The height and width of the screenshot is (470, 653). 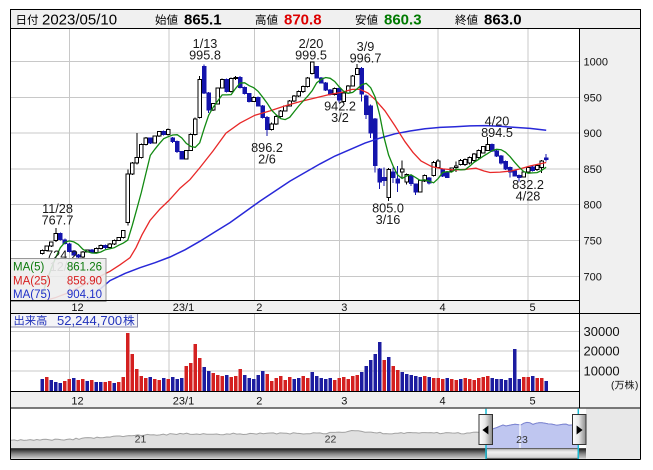 What do you see at coordinates (267, 160) in the screenshot?
I see `svg-text: 2/6` at bounding box center [267, 160].